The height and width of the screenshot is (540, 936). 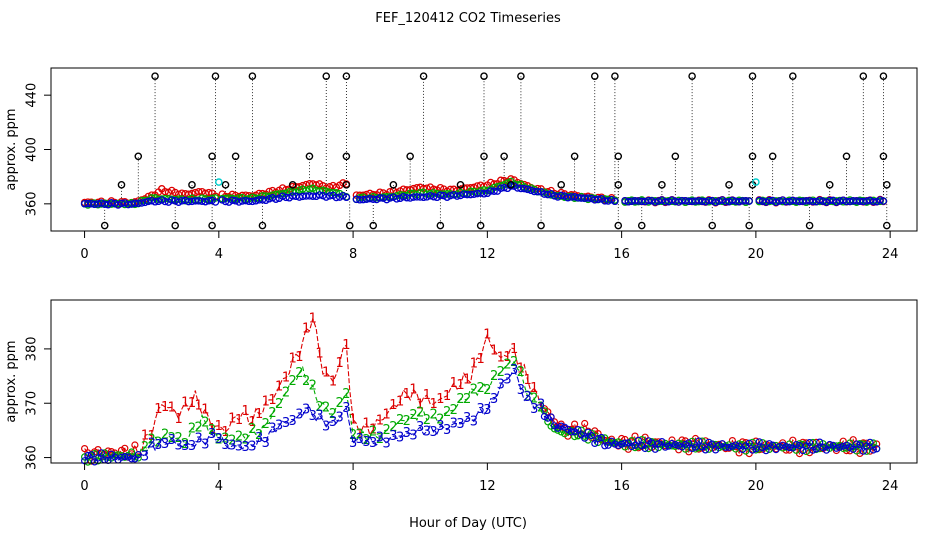 What do you see at coordinates (615, 76) in the screenshot?
I see `spike-high-point` at bounding box center [615, 76].